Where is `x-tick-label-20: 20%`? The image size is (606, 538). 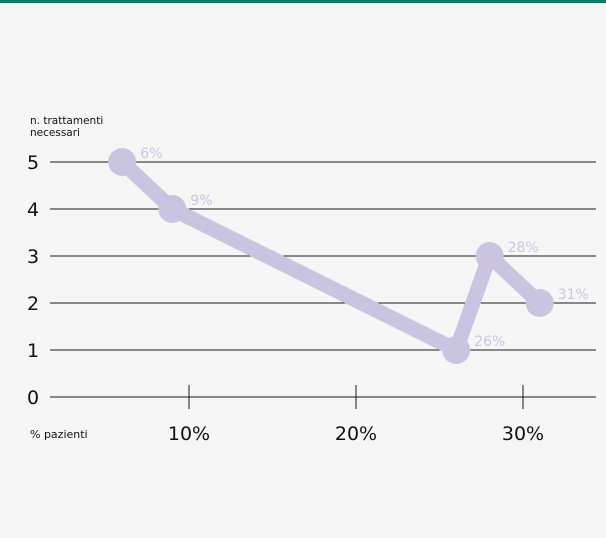
x-tick-label-20: 20% is located at coordinates (356, 434).